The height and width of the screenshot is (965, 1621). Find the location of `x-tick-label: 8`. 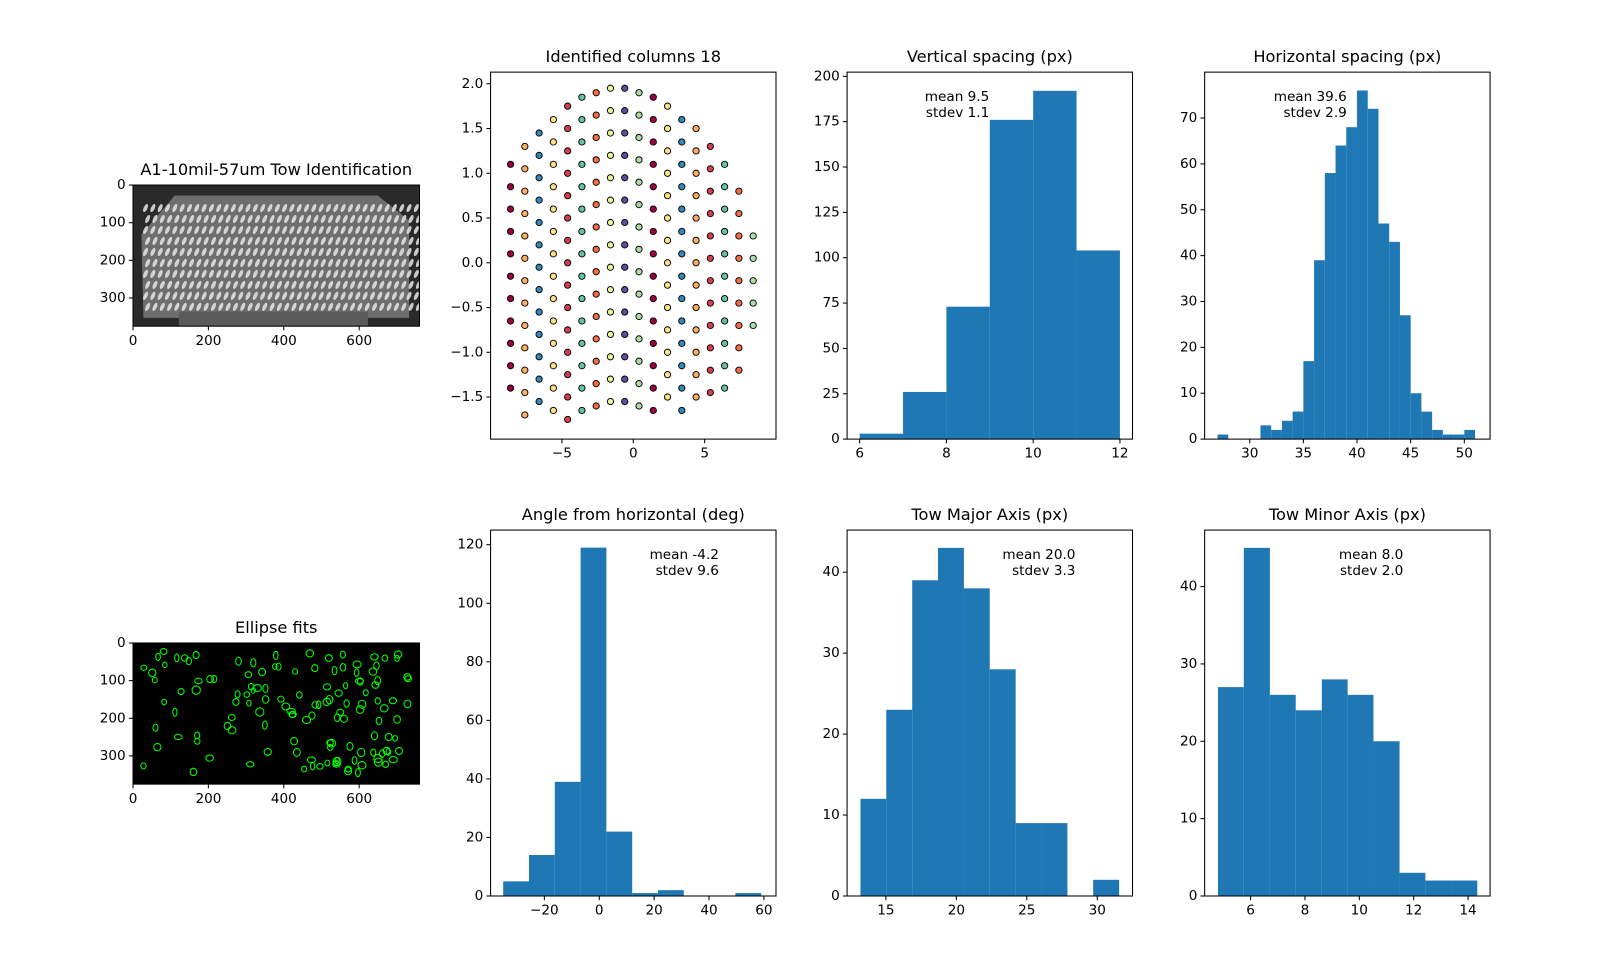

x-tick-label: 8 is located at coordinates (946, 454).